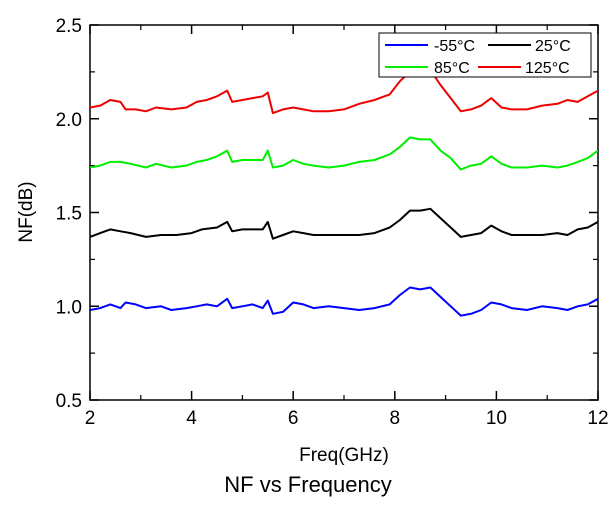  I want to click on y-tick-label: 2.5, so click(69, 26).